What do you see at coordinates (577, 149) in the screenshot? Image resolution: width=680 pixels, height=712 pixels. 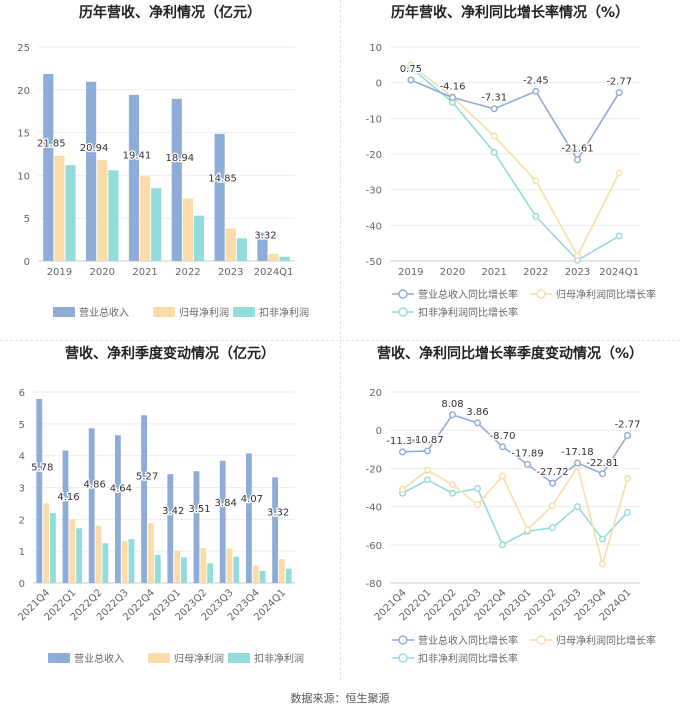 I see `data-label: -21.61` at bounding box center [577, 149].